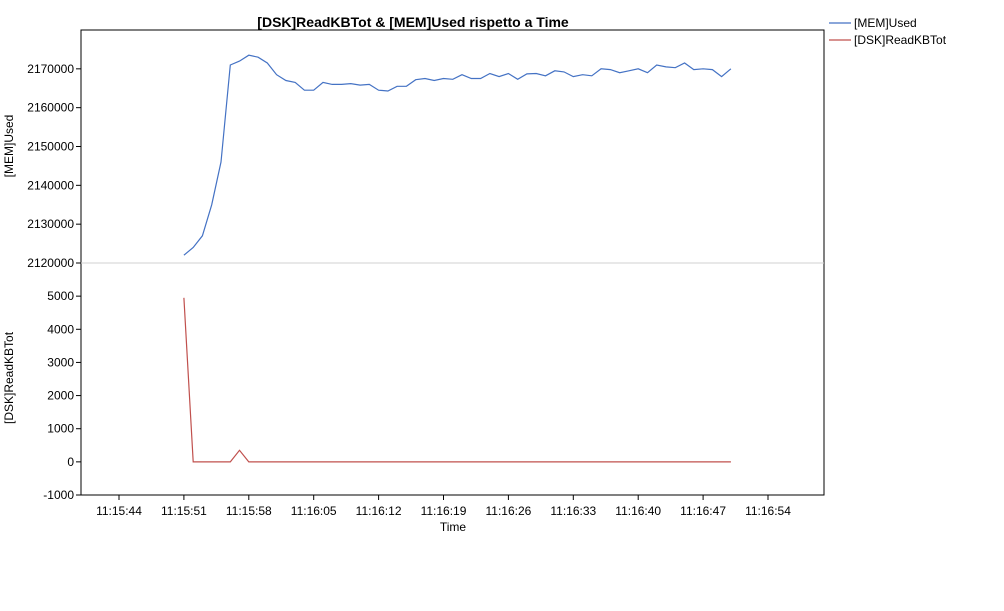 This screenshot has height=611, width=1004. I want to click on x-axis-label: Time, so click(453, 527).